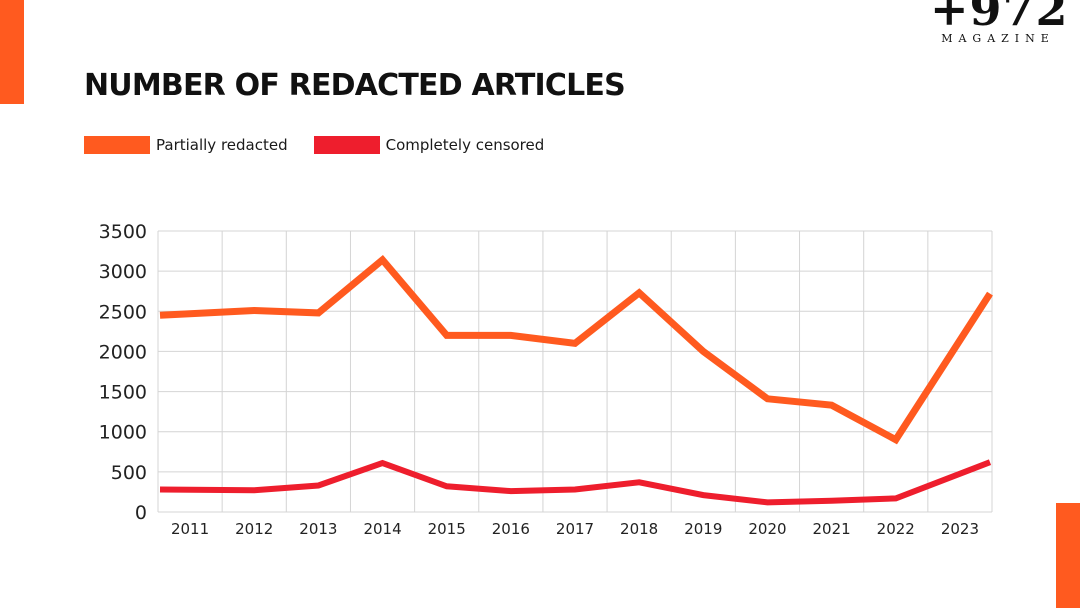 This screenshot has height=608, width=1080. Describe the element at coordinates (117, 145) in the screenshot. I see `legend-swatch-partial` at that location.